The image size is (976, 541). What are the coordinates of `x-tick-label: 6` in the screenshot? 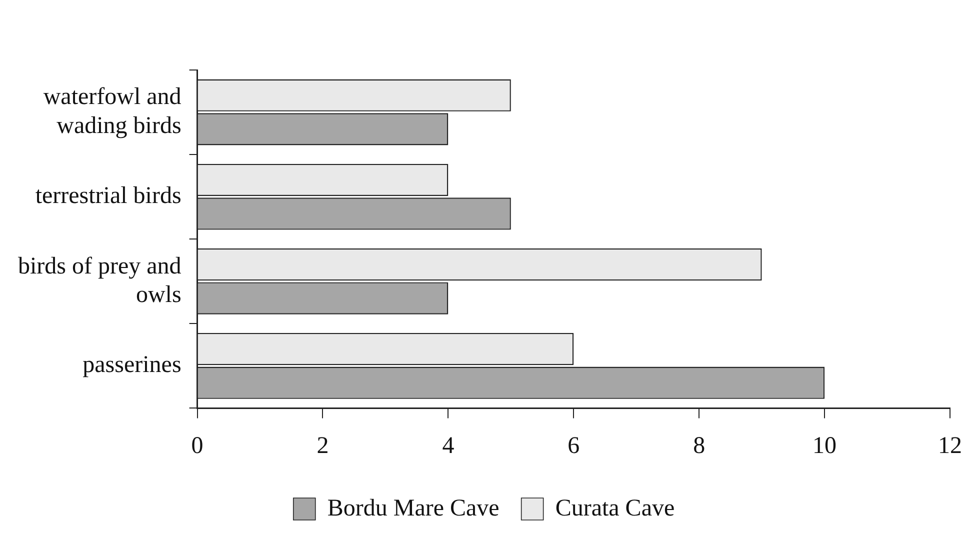 It's located at (574, 445).